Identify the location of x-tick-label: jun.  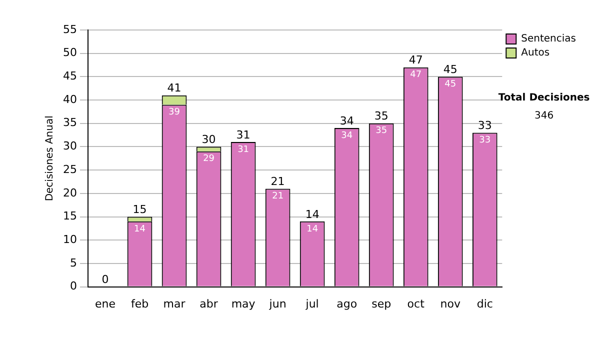
(277, 303).